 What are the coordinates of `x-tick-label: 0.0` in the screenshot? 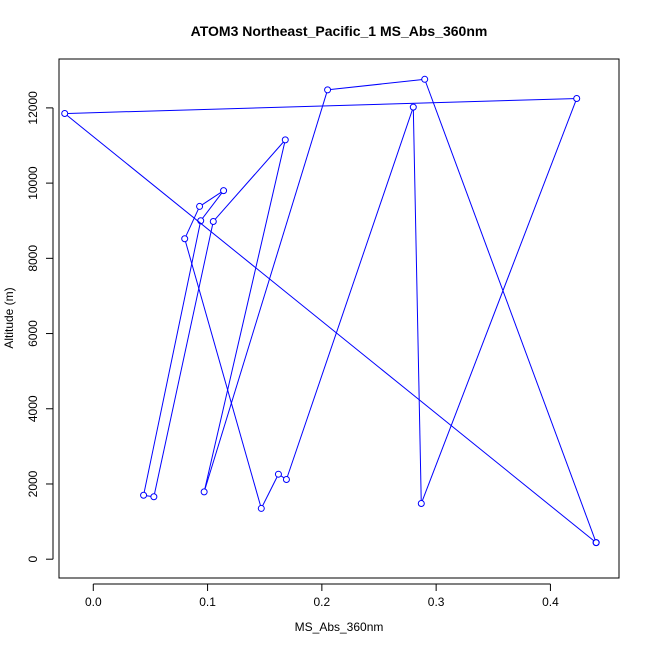 It's located at (93, 602).